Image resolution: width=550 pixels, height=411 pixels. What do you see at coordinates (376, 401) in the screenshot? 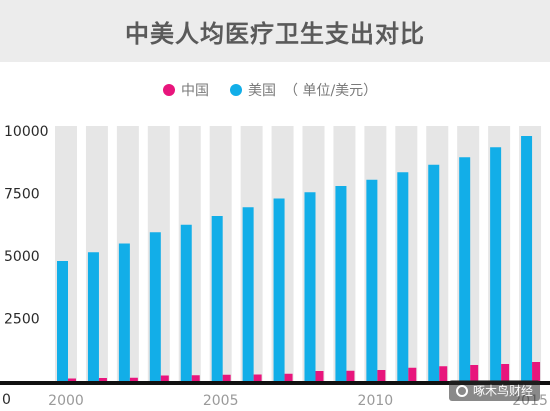
I see `x-tick-label: 2010` at bounding box center [376, 401].